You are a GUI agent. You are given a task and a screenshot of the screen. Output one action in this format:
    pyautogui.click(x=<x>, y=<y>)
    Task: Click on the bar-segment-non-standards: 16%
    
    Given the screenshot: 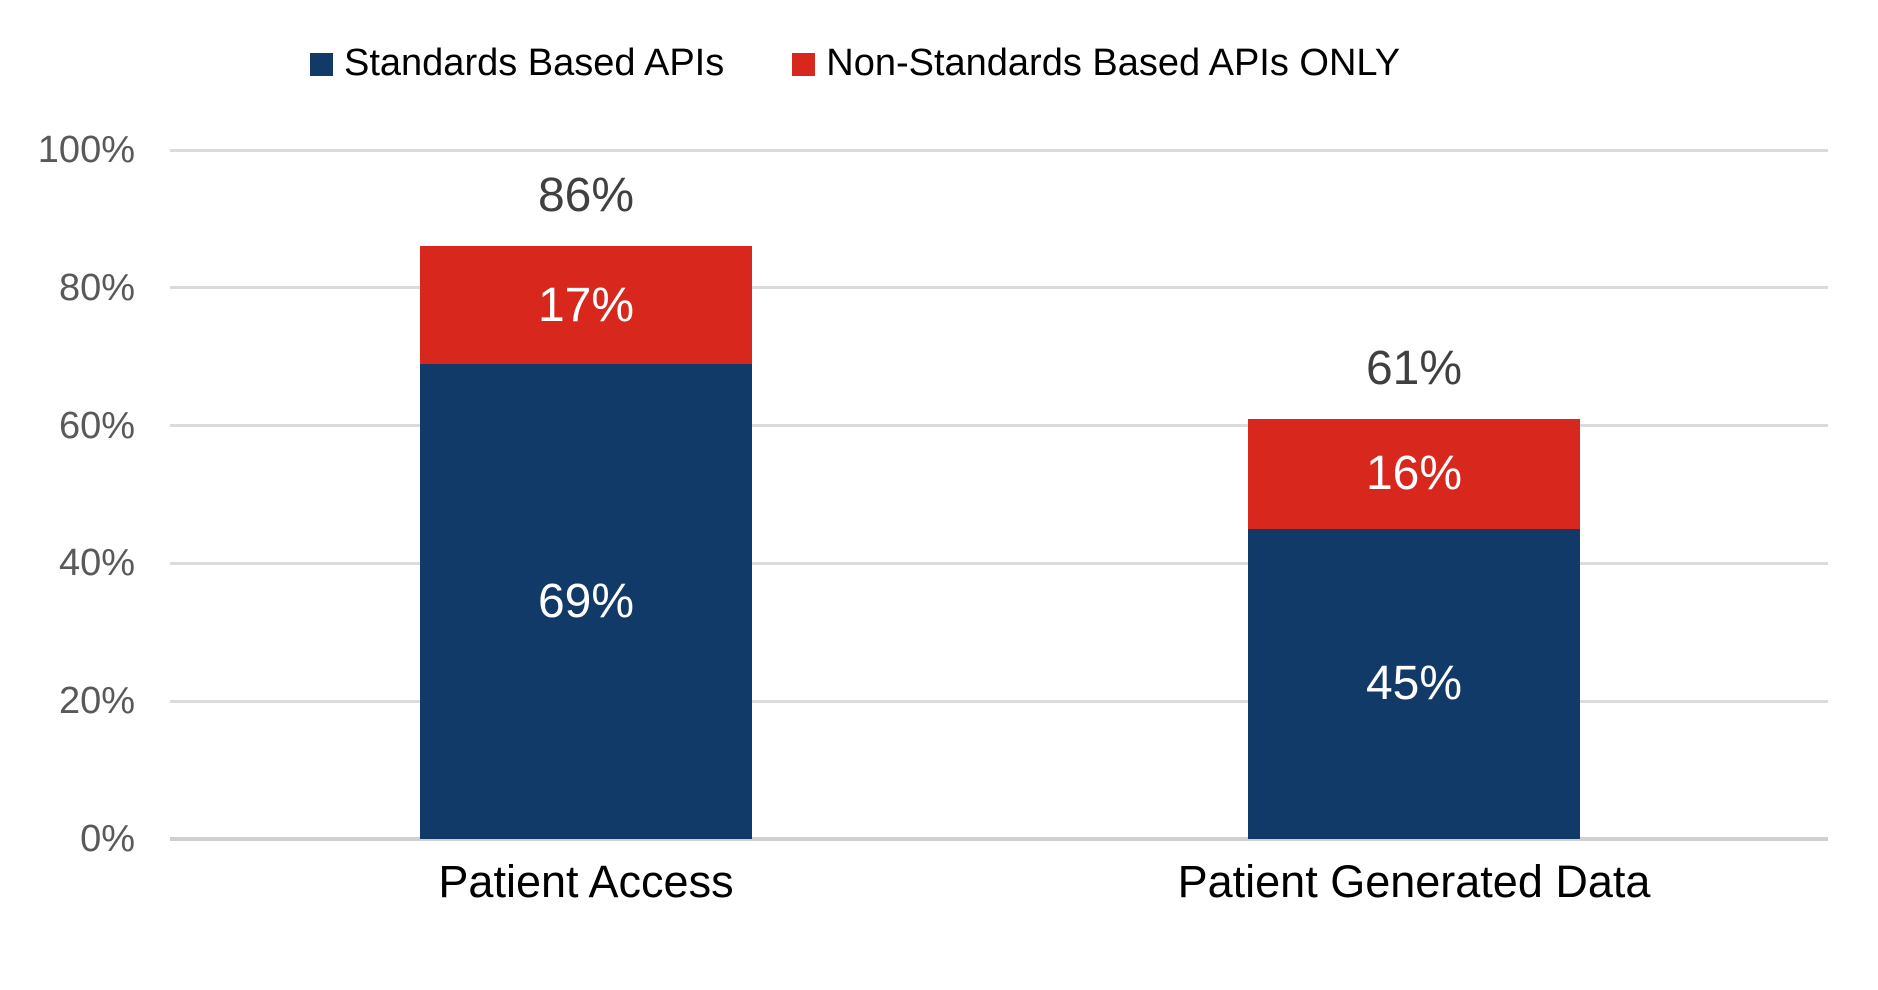 What is the action you would take?
    pyautogui.click(x=1414, y=473)
    